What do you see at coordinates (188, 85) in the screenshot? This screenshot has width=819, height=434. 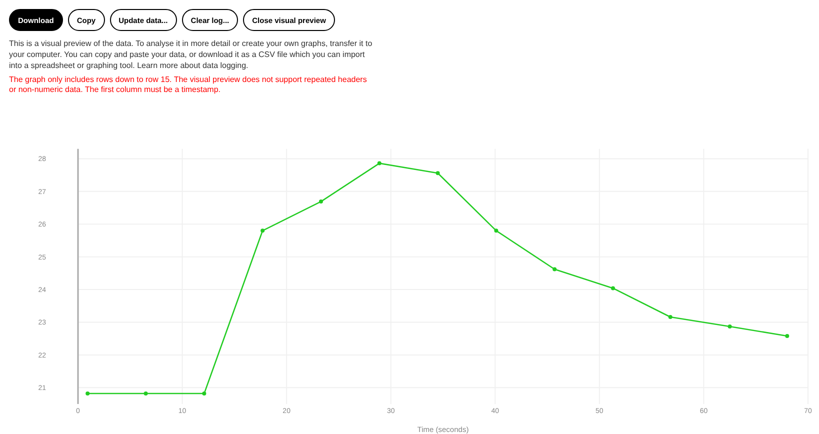 I see `text: The graph only includes rows down to row 15. The visual preview does not support repeated headers or non-numeric data. The first column must be a timestamp.` at bounding box center [188, 85].